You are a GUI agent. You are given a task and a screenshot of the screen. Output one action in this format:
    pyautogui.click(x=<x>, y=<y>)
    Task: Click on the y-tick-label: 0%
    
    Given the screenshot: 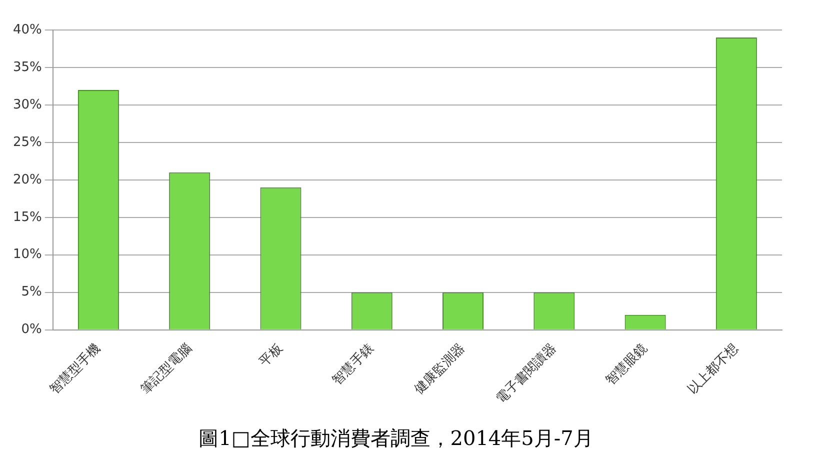 What is the action you would take?
    pyautogui.click(x=31, y=330)
    